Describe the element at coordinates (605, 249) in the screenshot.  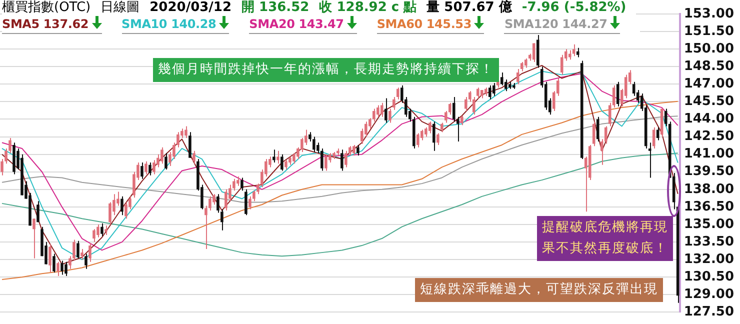
I see `annotation: 果不其然再度破底！` at that location.